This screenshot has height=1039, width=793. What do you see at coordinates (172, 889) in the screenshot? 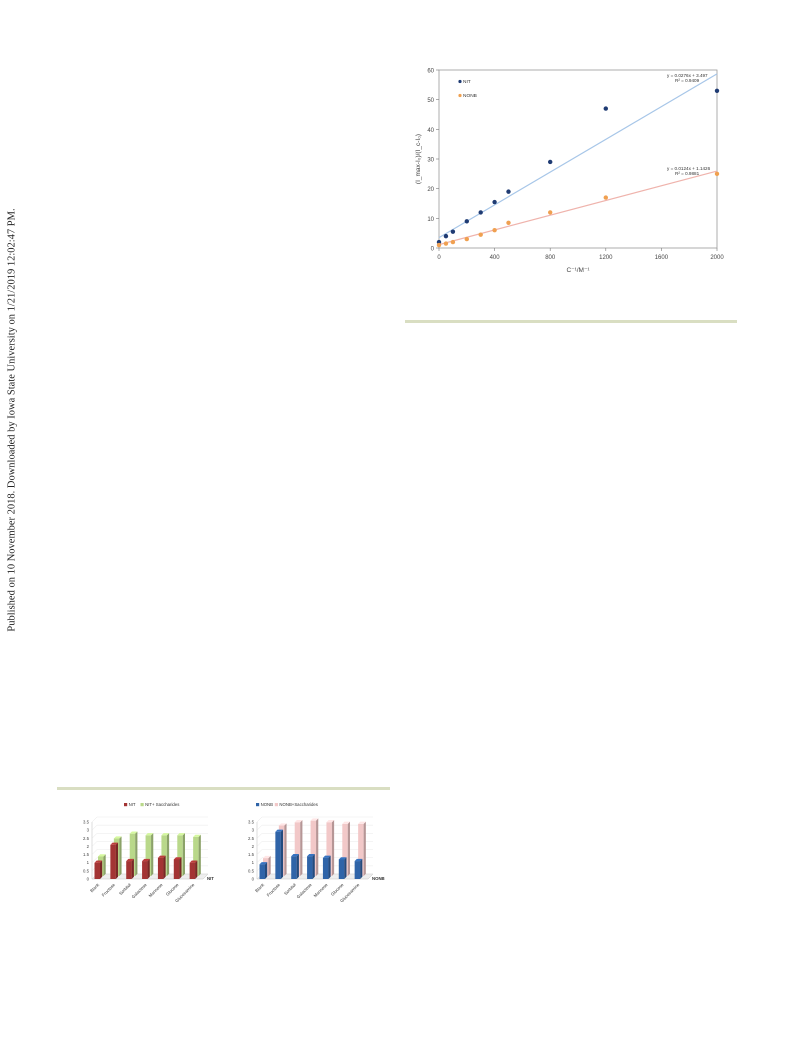
I see `category-label: Glucose` at bounding box center [172, 889].